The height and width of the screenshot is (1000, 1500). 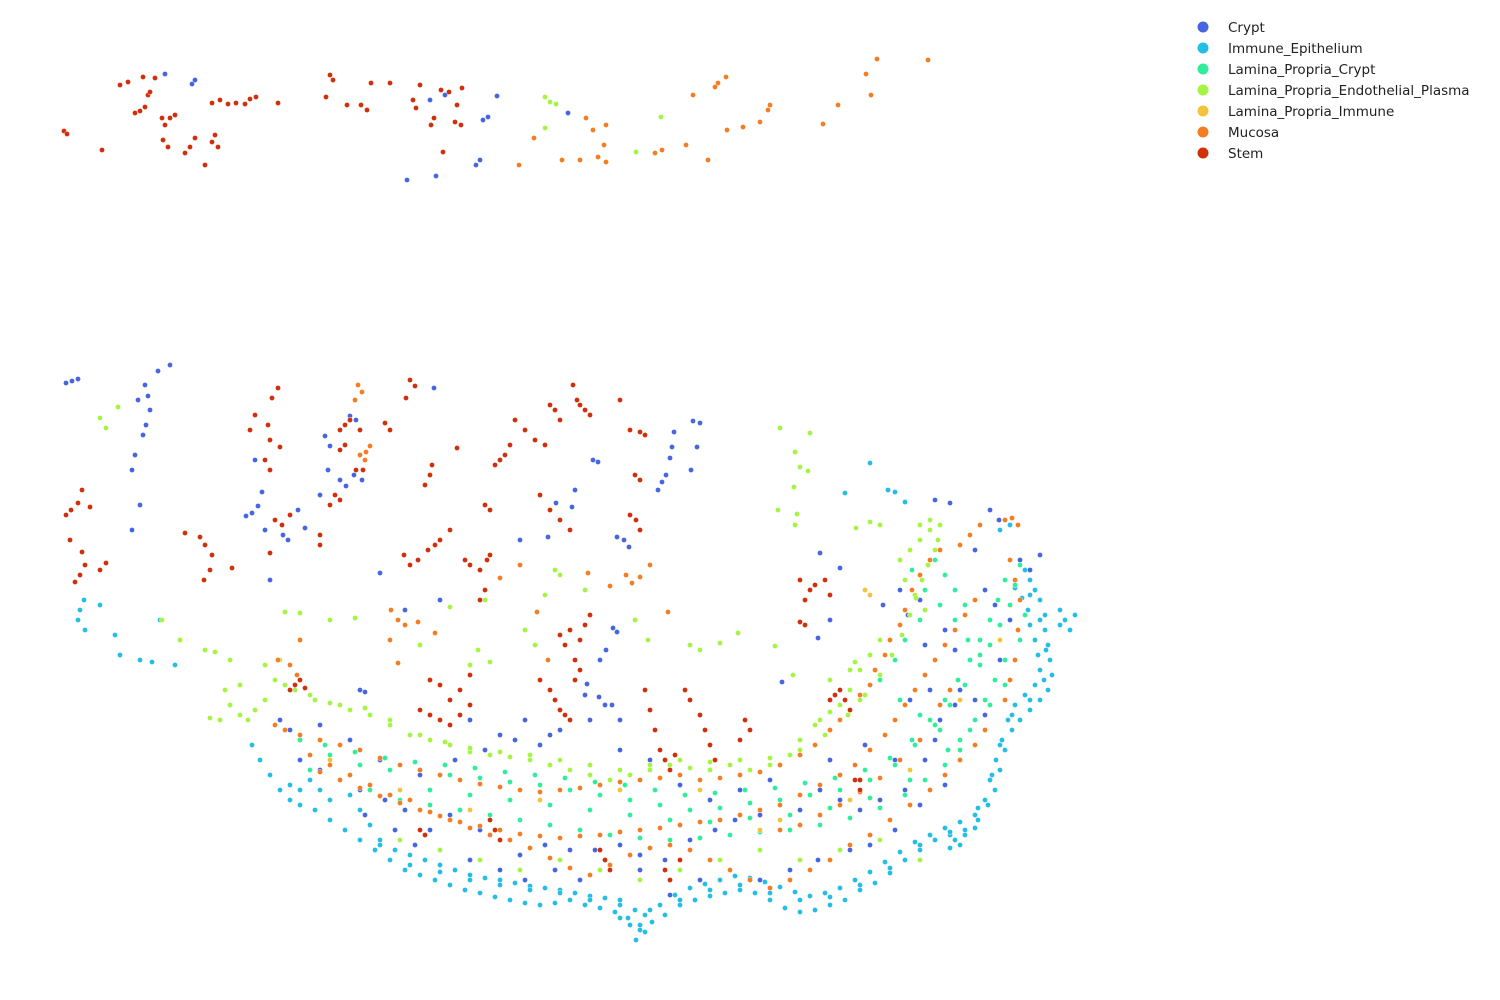 What do you see at coordinates (1286, 70) in the screenshot?
I see `legend-item: Lamina_Propria_Crypt` at bounding box center [1286, 70].